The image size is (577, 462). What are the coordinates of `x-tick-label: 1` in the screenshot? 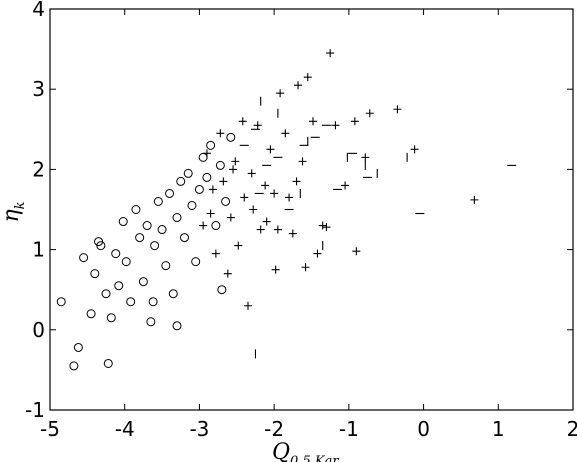 It's located at (498, 429).